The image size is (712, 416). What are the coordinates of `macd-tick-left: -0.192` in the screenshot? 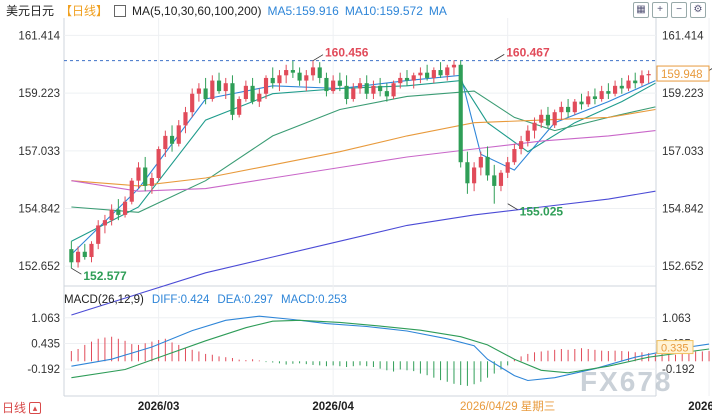 It's located at (43, 370).